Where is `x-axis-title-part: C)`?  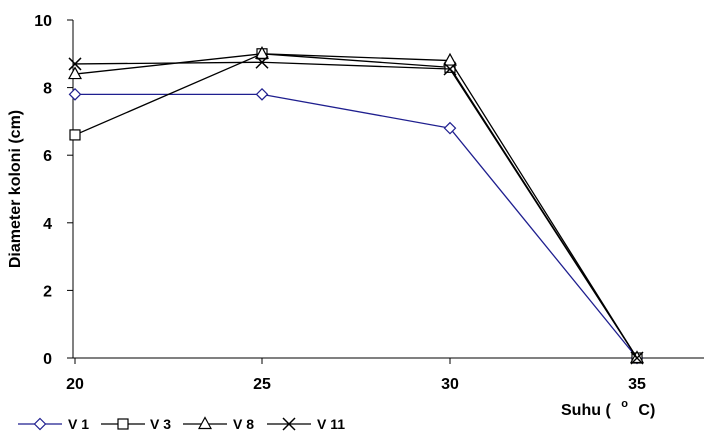 x-axis-title-part: C) is located at coordinates (646, 410).